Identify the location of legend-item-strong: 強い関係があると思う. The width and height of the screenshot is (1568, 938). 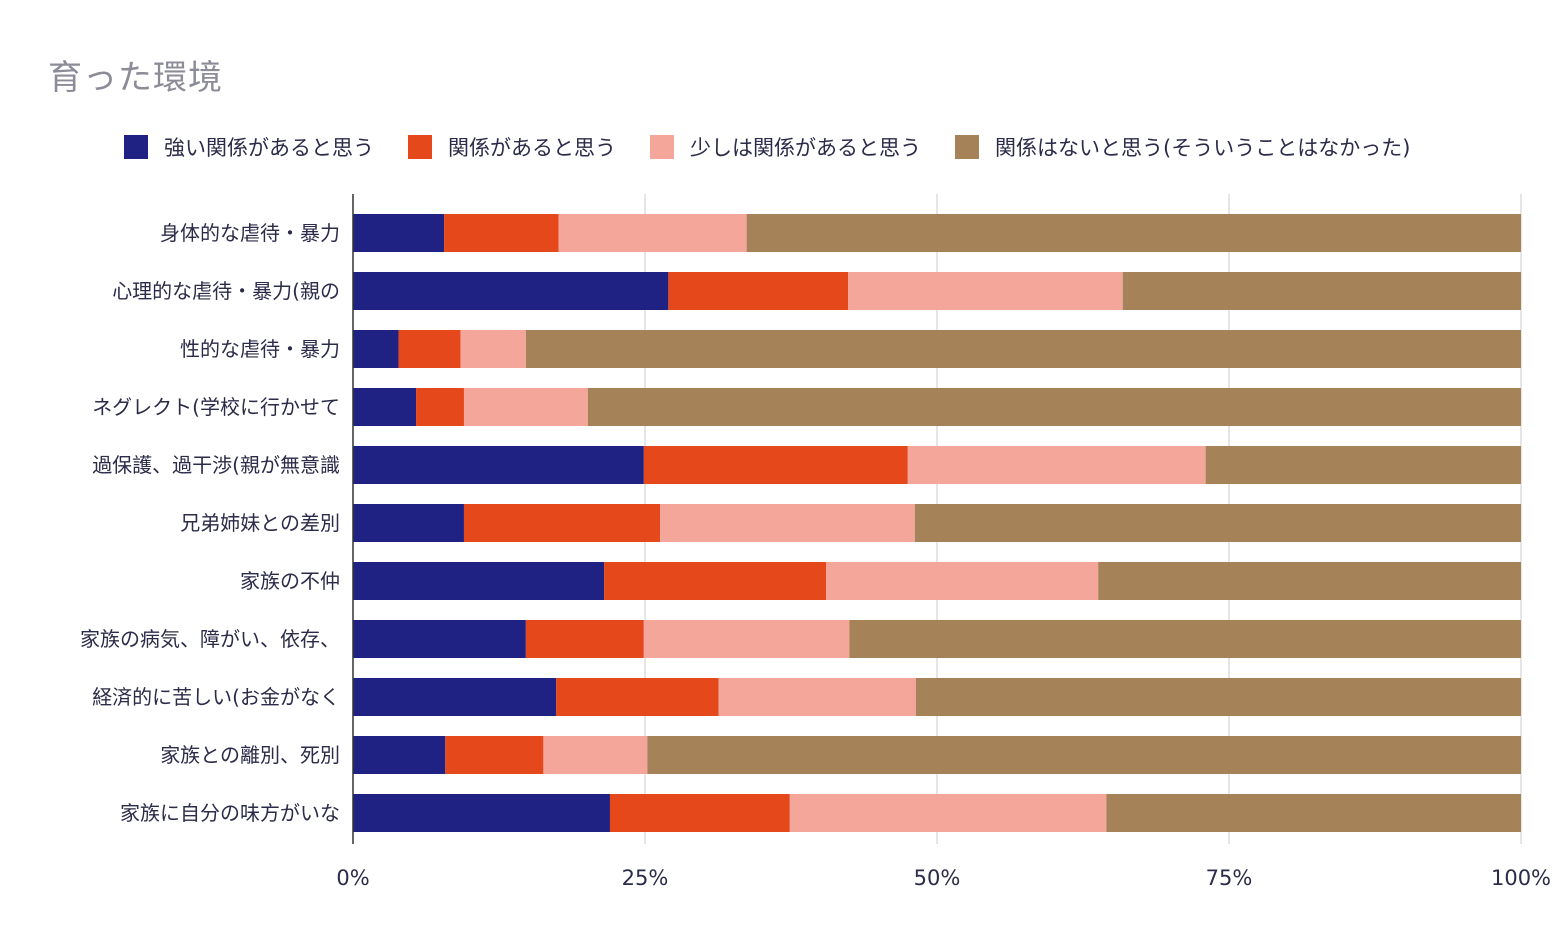
(249, 147).